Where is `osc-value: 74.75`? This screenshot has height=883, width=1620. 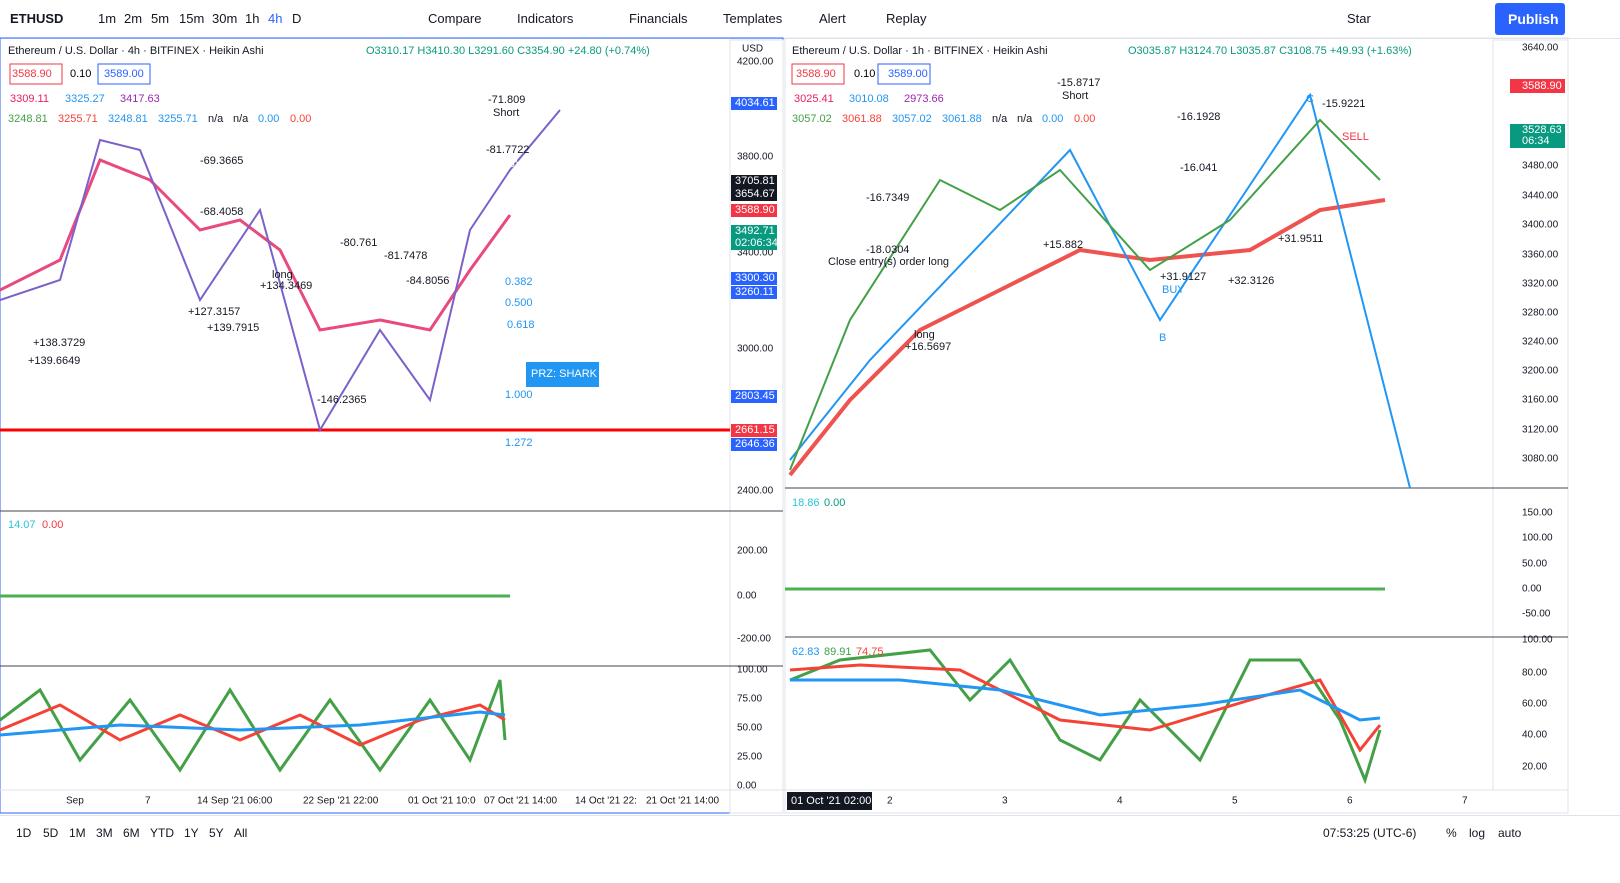 osc-value: 74.75 is located at coordinates (870, 652).